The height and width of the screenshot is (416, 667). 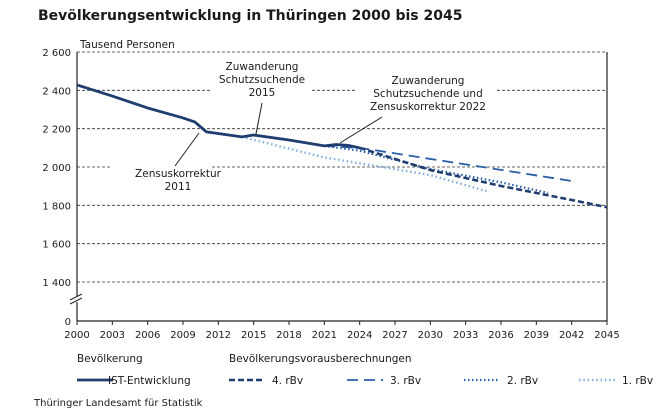 I want to click on x-tick-label: 2018, so click(x=288, y=335).